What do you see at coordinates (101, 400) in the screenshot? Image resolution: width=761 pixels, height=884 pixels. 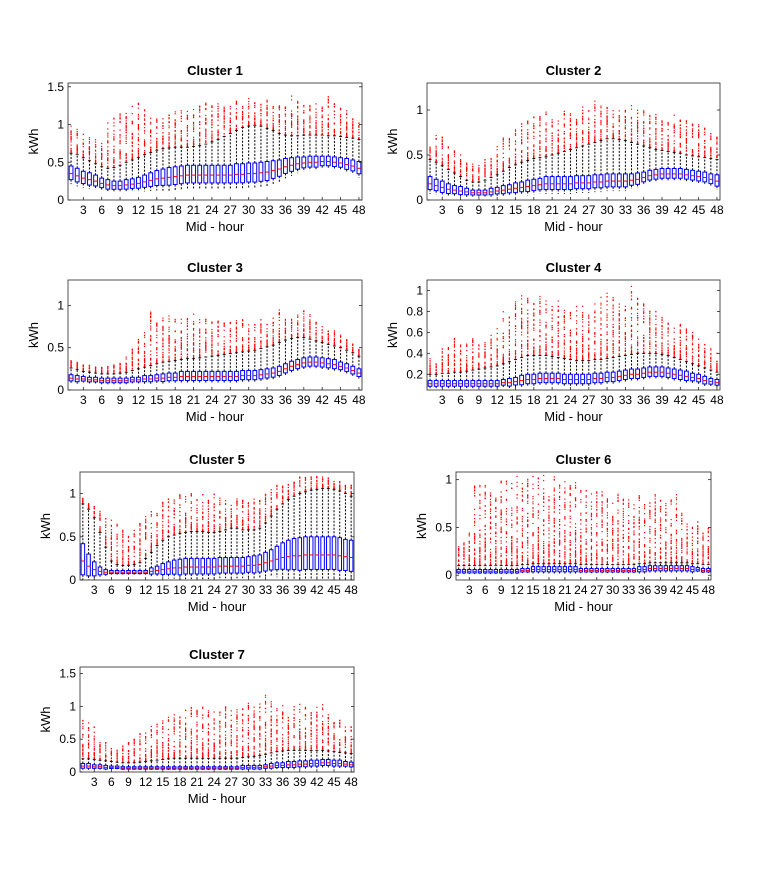 I see `x-tick-label: 6` at bounding box center [101, 400].